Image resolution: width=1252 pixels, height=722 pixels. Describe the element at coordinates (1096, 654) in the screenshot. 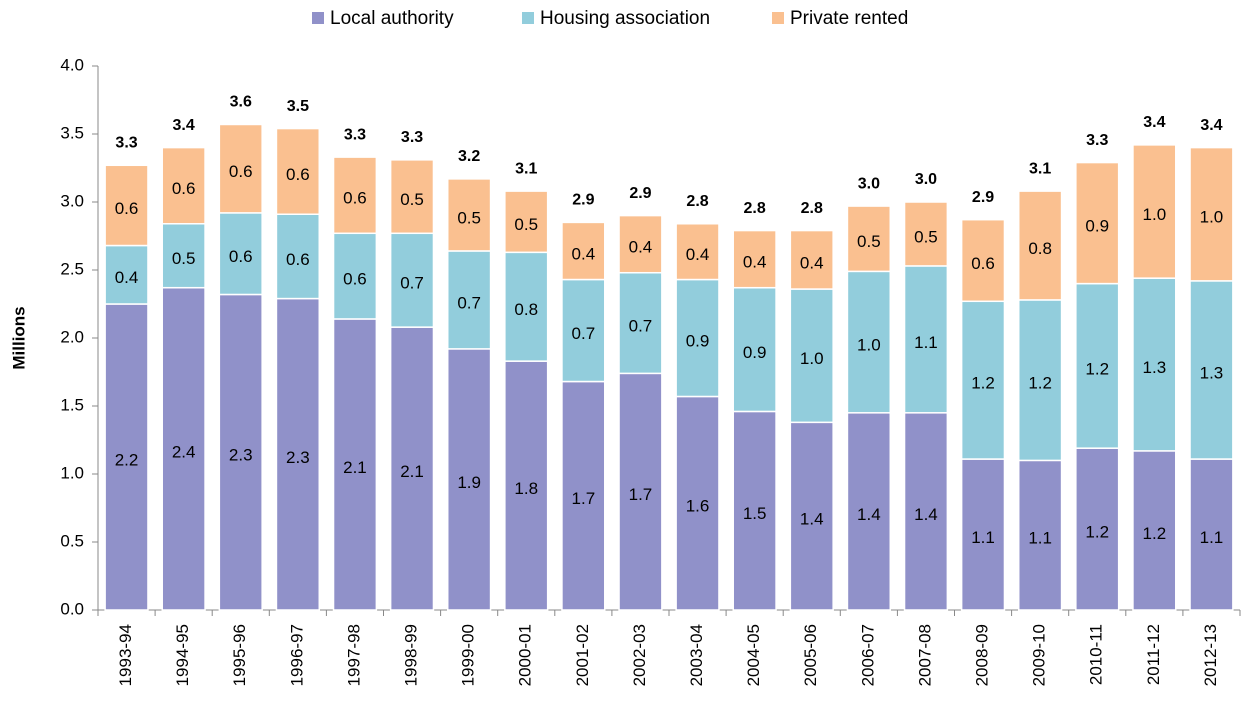

I see `x-tick-label: 2010-11` at that location.